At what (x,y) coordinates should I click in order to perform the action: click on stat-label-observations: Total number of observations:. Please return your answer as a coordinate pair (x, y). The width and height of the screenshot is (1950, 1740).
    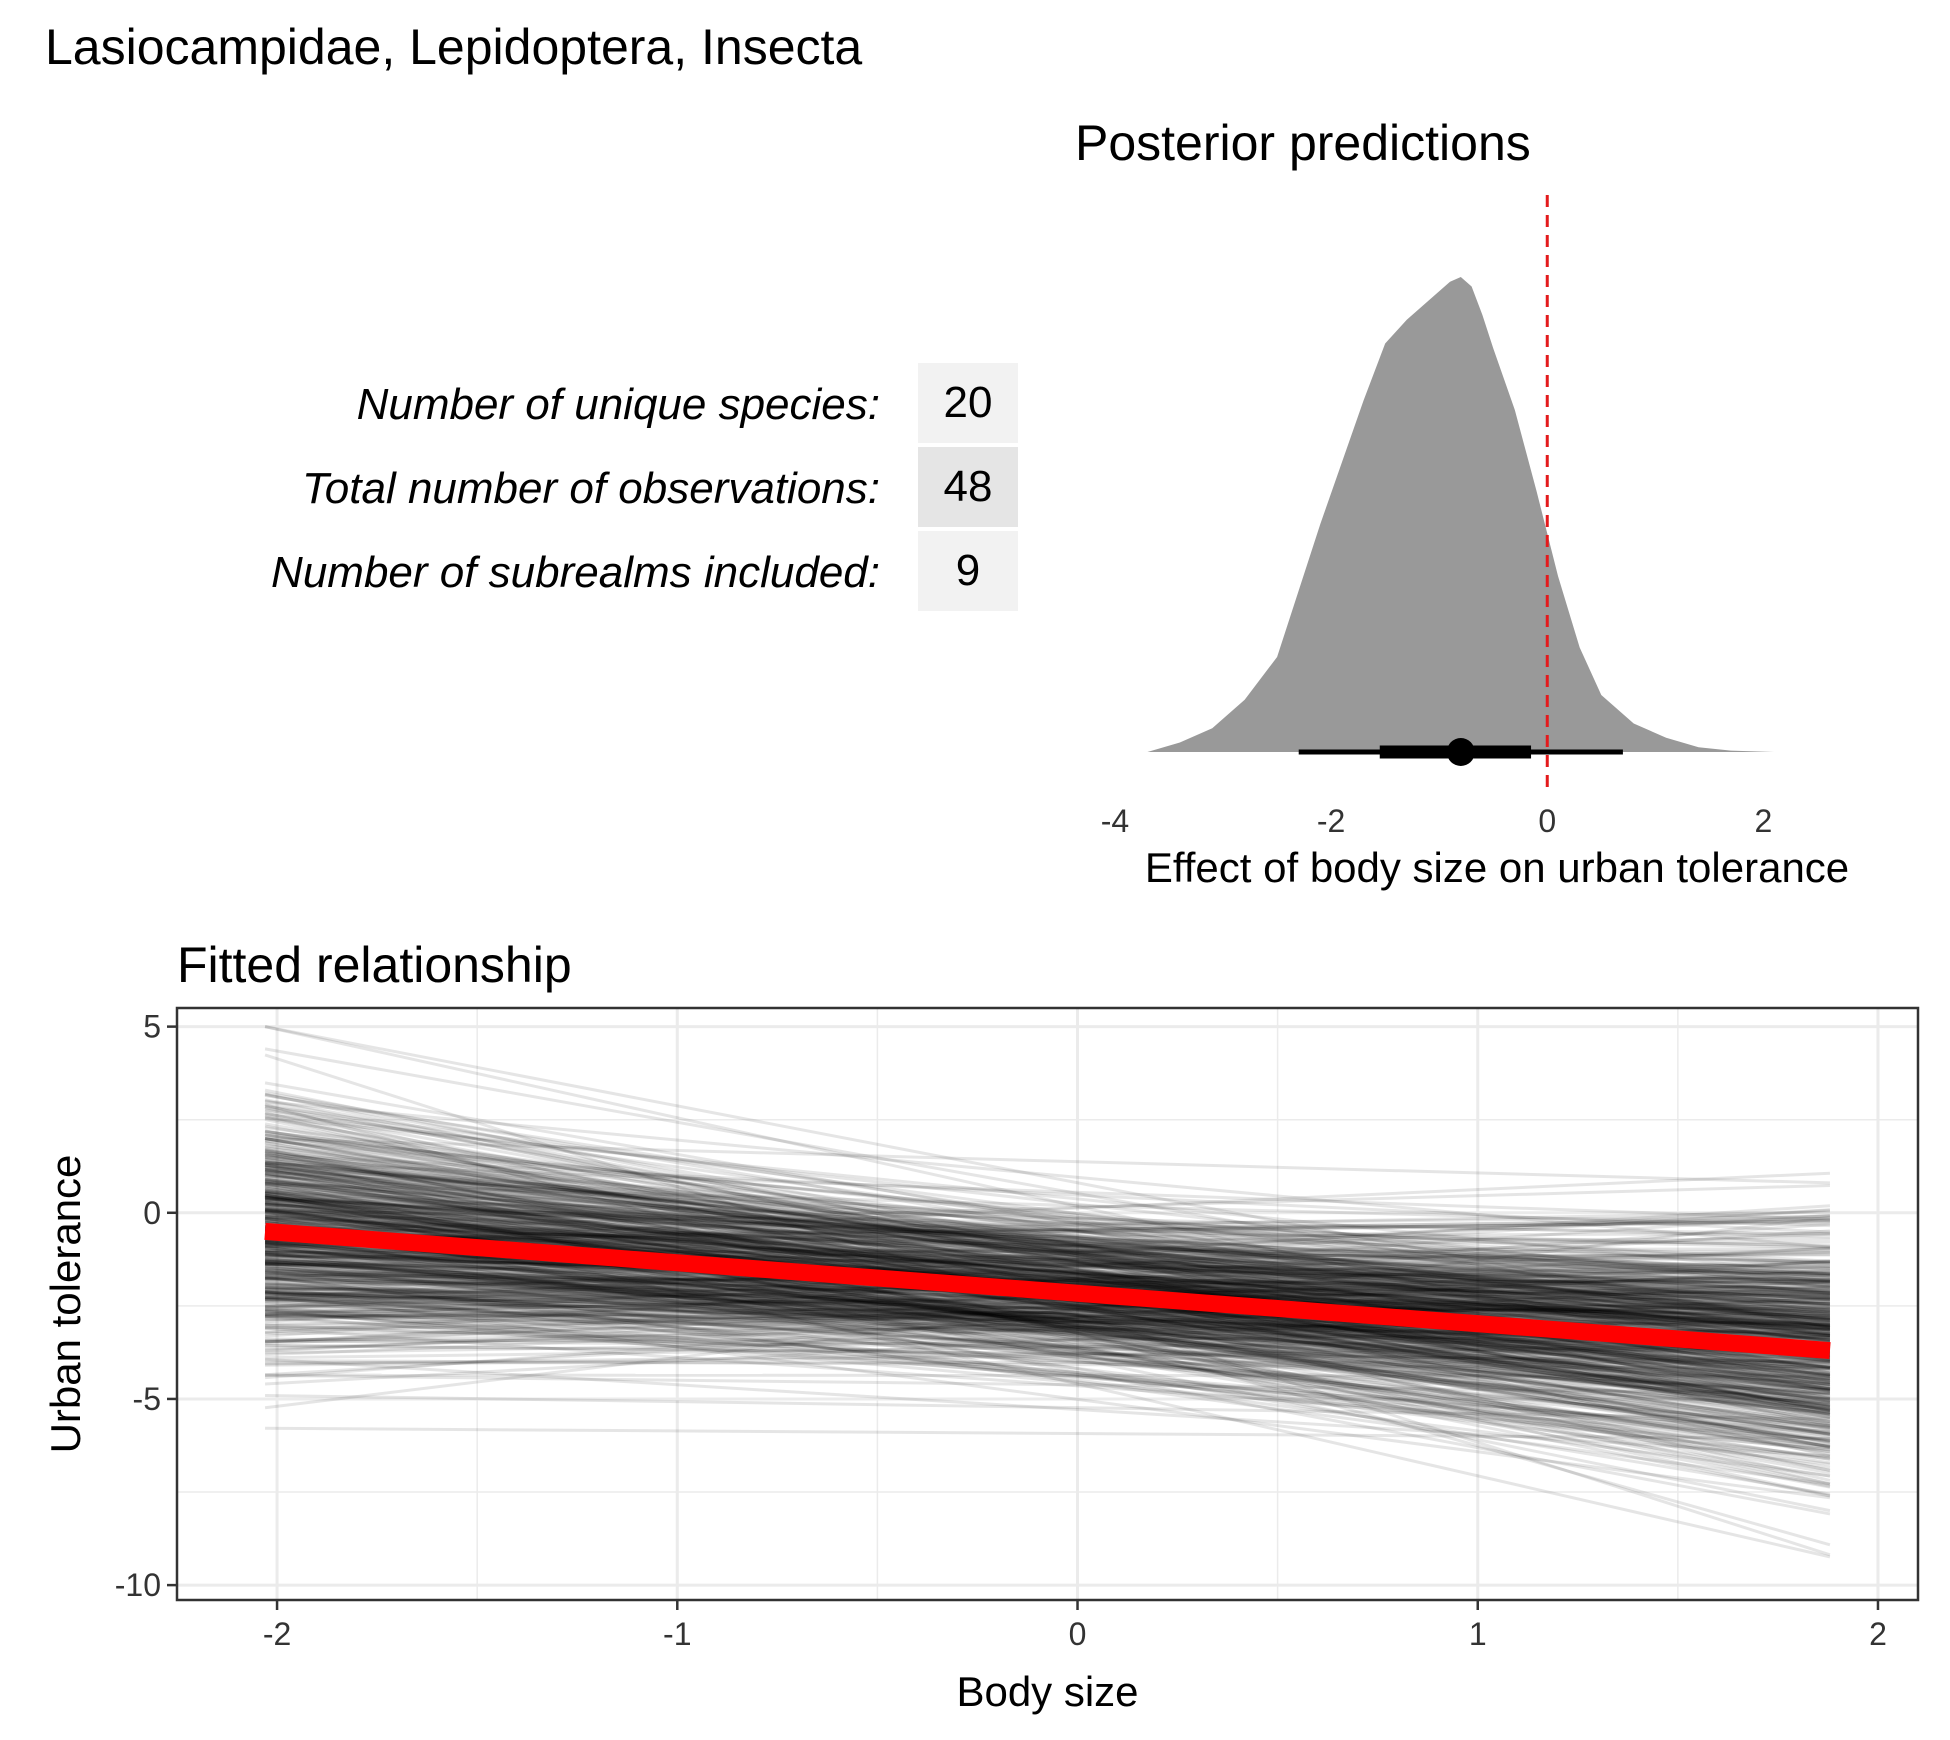
    Looking at the image, I should click on (590, 488).